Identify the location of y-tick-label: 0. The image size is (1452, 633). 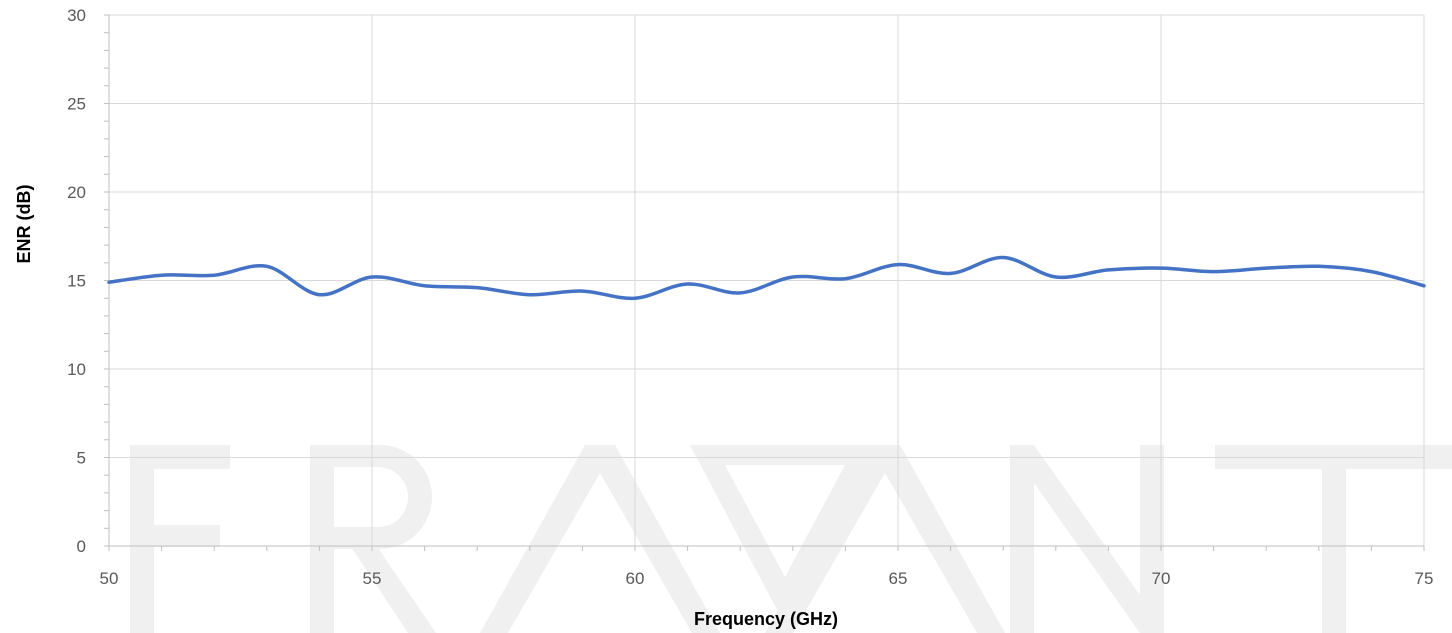
(81, 546).